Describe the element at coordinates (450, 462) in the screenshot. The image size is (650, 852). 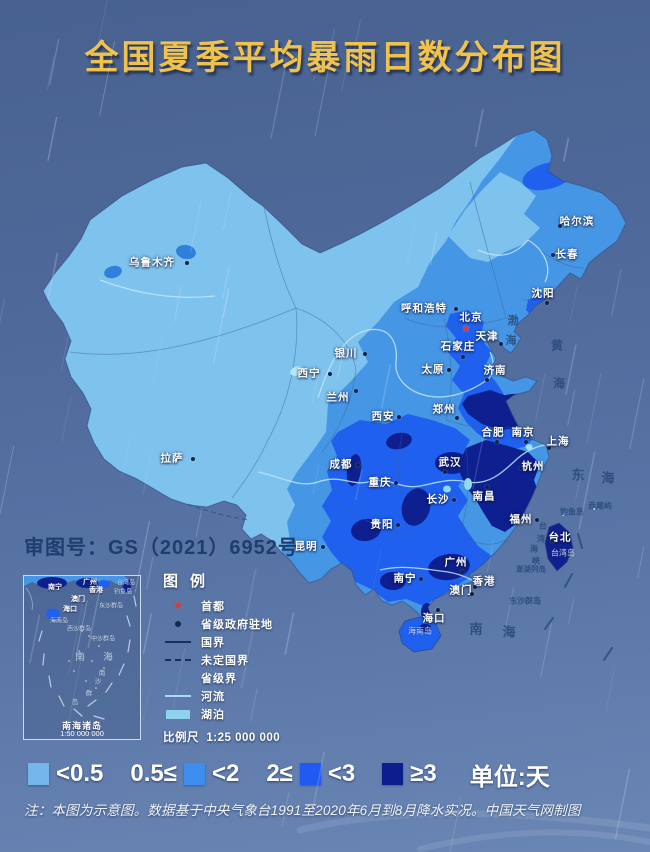
I see `city-label-武汉: 武汉` at that location.